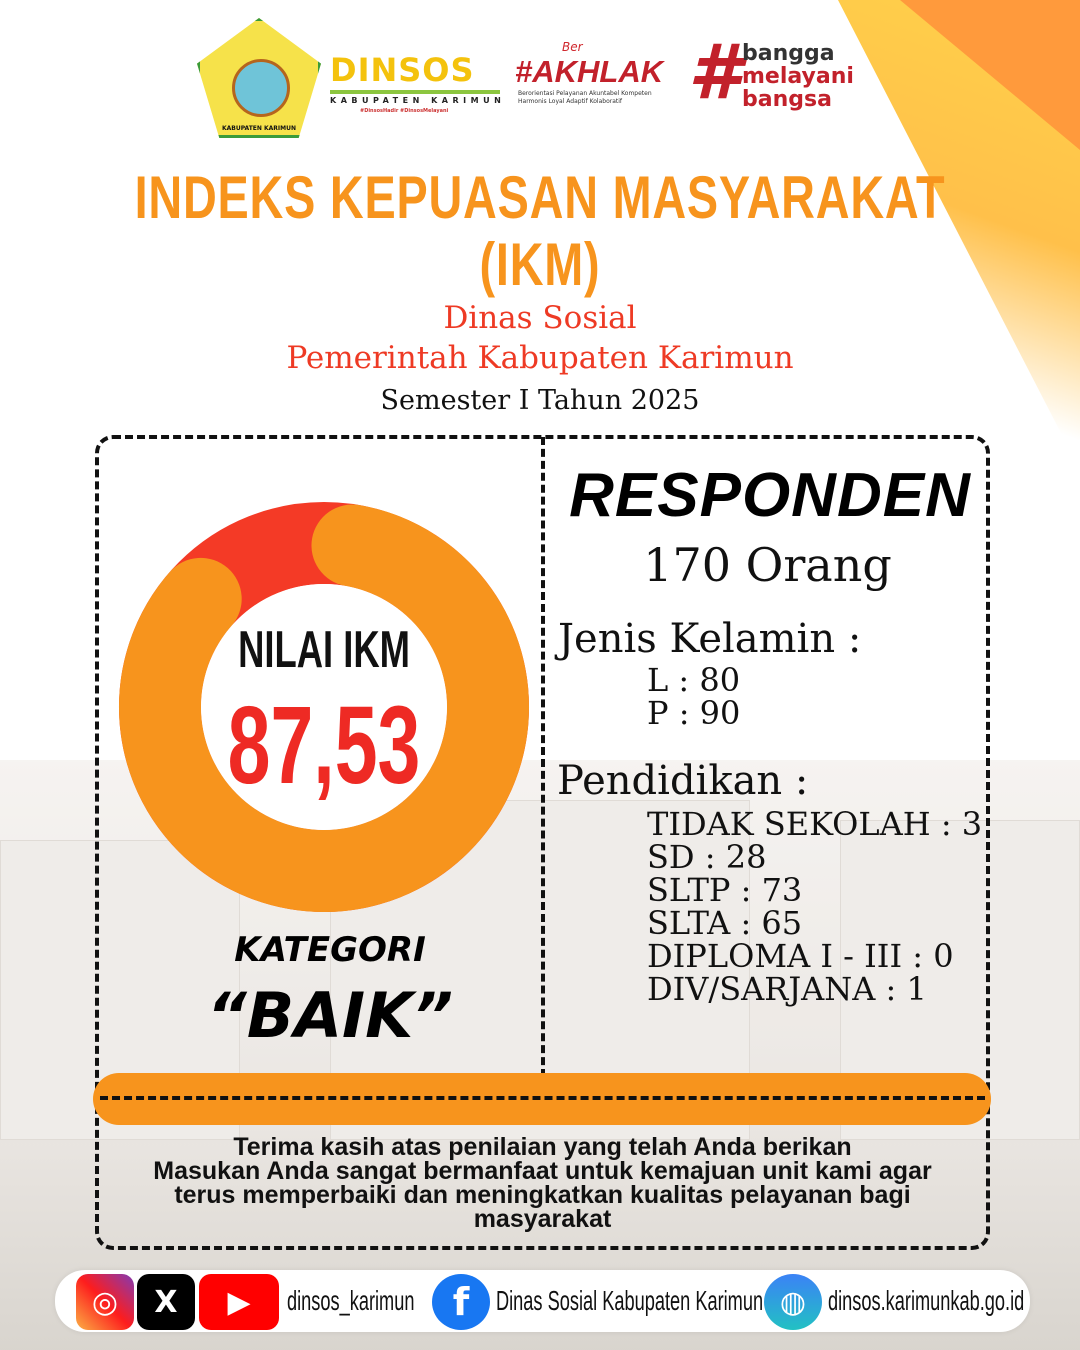 This screenshot has height=1350, width=1080. Describe the element at coordinates (725, 890) in the screenshot. I see `education-item: SLTP : 73` at that location.